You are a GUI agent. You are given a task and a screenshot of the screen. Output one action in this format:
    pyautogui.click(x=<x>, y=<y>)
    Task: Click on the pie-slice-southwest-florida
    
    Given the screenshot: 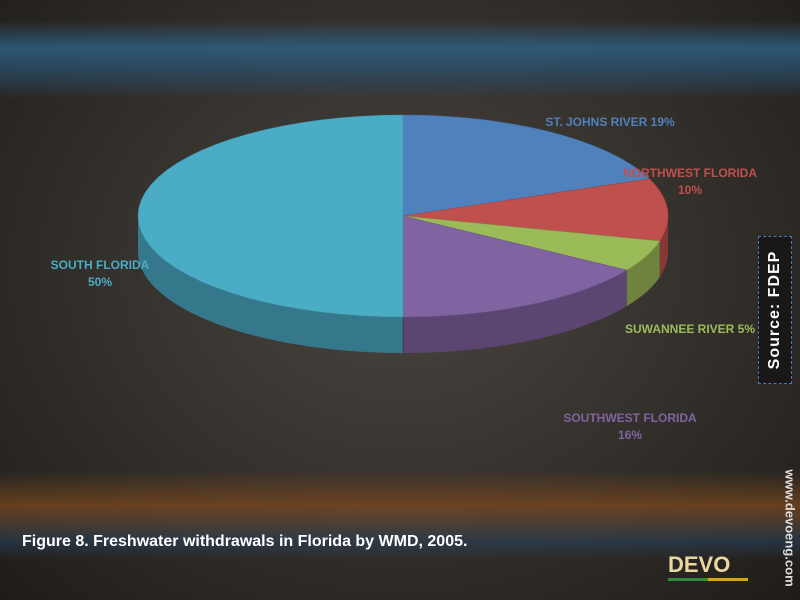 What is the action you would take?
    pyautogui.click(x=515, y=266)
    